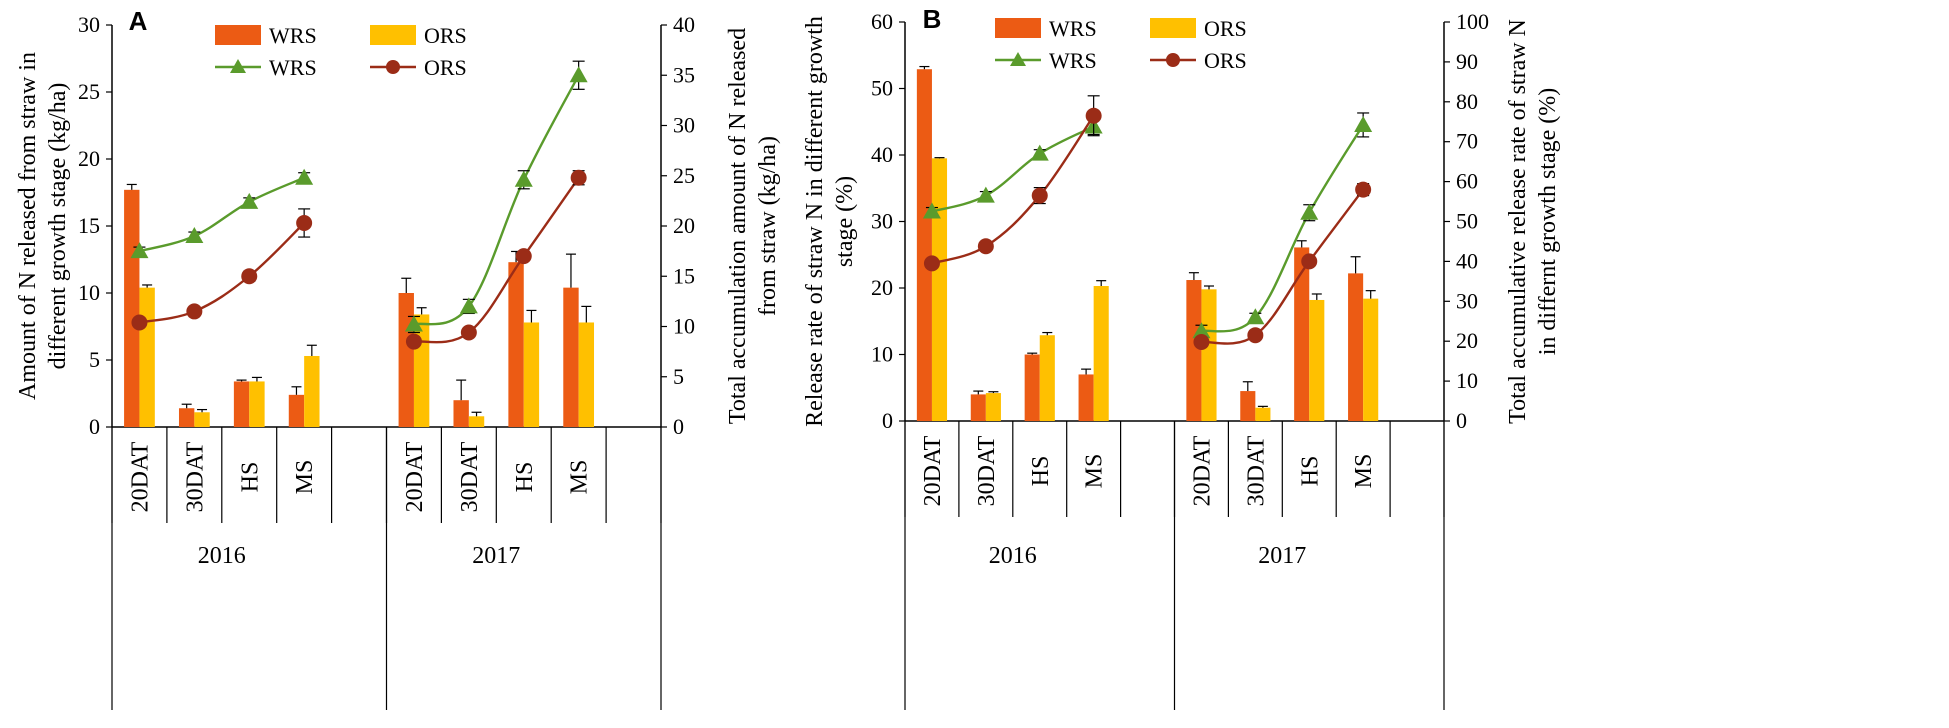  I want to click on right-tick-label: 80, so click(1467, 101).